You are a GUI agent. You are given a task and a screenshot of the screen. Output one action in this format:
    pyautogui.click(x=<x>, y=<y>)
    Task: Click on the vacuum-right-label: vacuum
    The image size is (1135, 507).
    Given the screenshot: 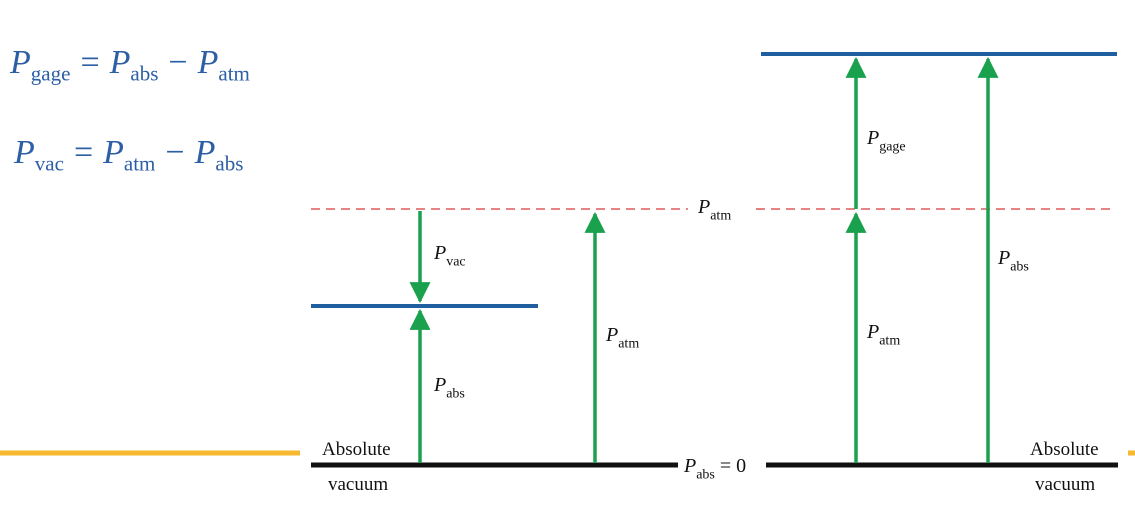 What is the action you would take?
    pyautogui.click(x=1065, y=484)
    